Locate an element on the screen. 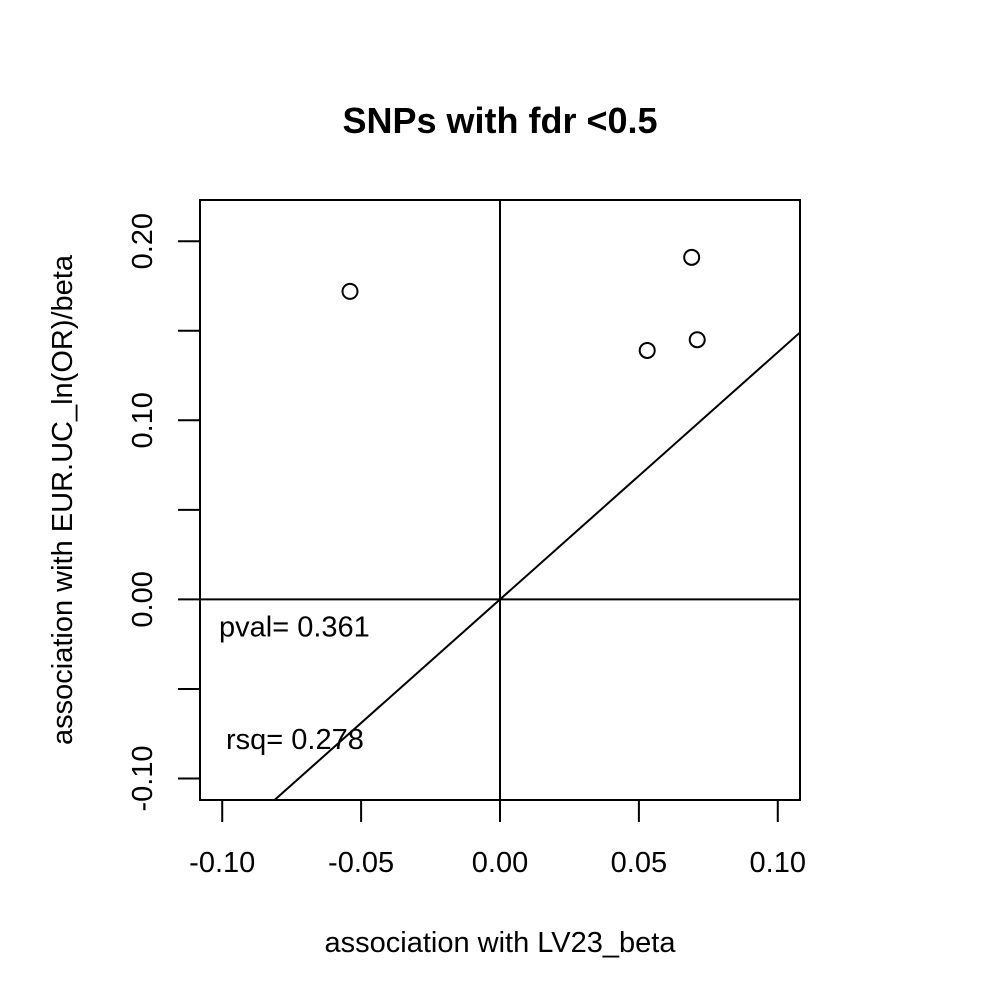 The height and width of the screenshot is (1000, 1000). y-tick-label: 0.20 is located at coordinates (143, 241).